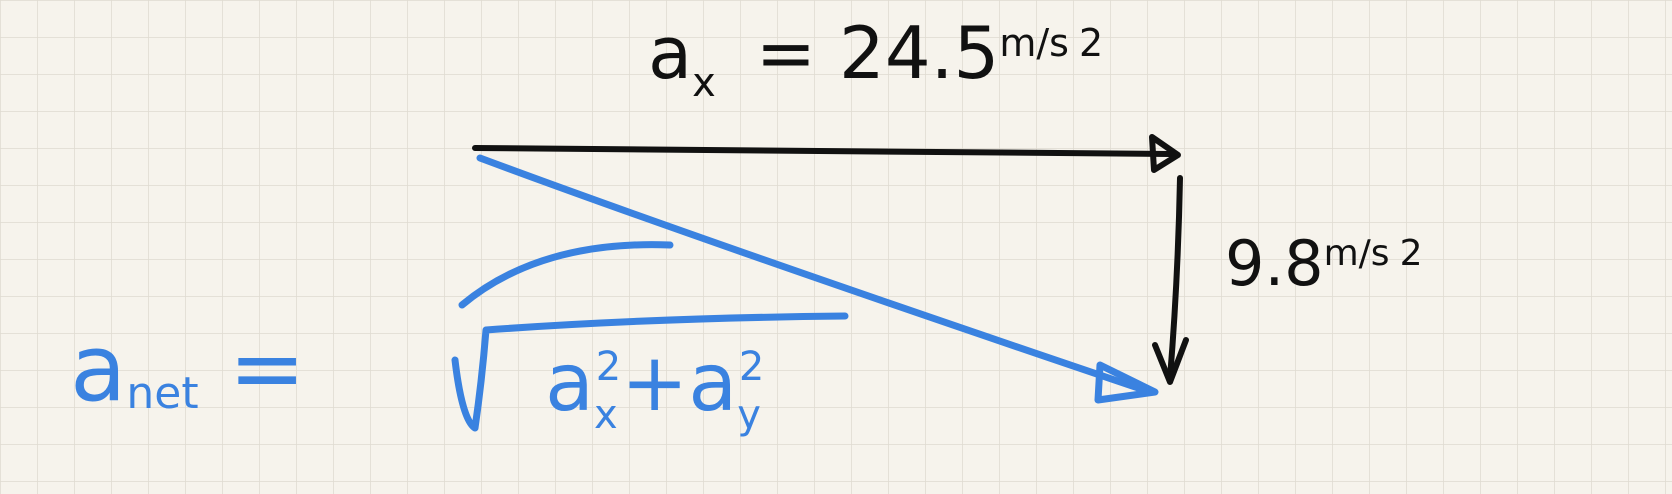  I want to click on sqrt-sign, so click(650, 372).